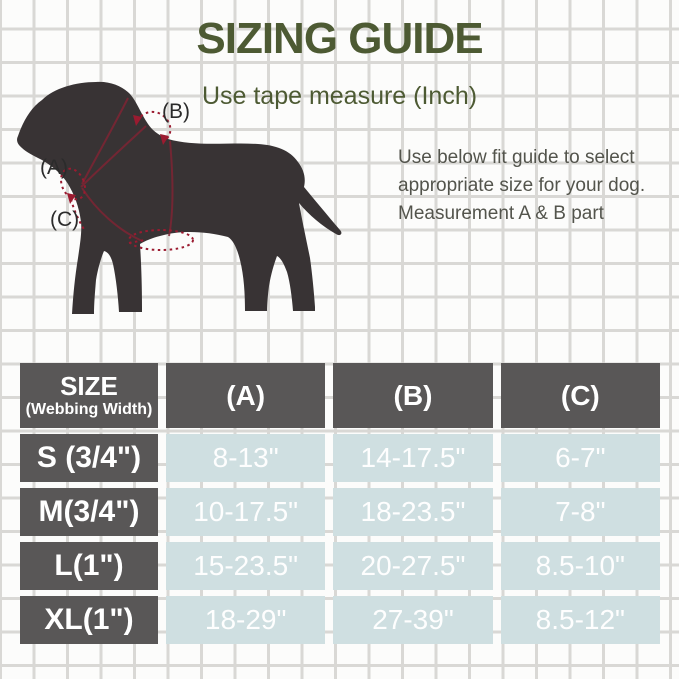  Describe the element at coordinates (89, 620) in the screenshot. I see `size-cell-xl: XL(1")` at that location.